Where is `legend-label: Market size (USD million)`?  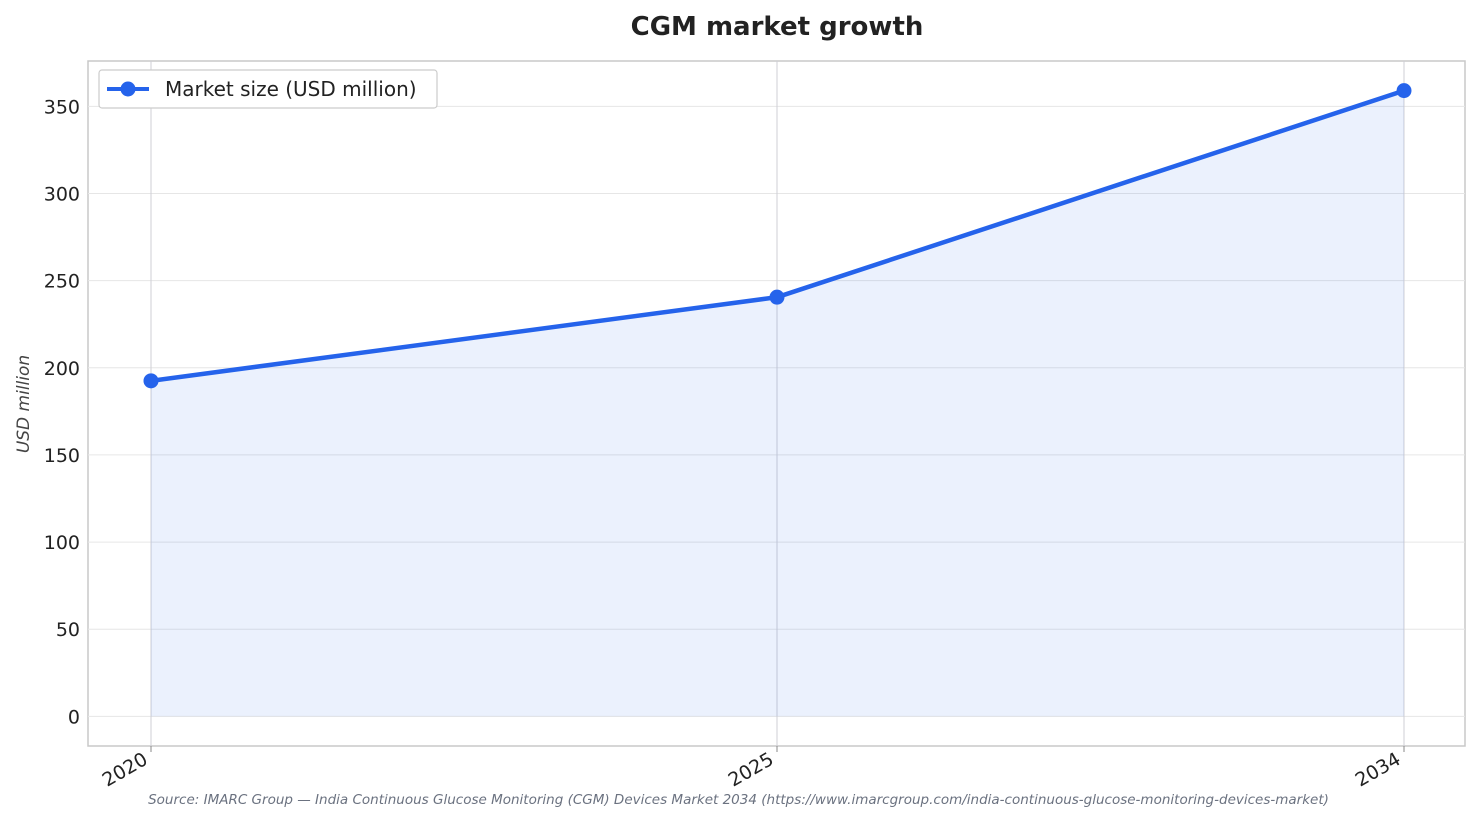 legend-label: Market size (USD million) is located at coordinates (291, 89).